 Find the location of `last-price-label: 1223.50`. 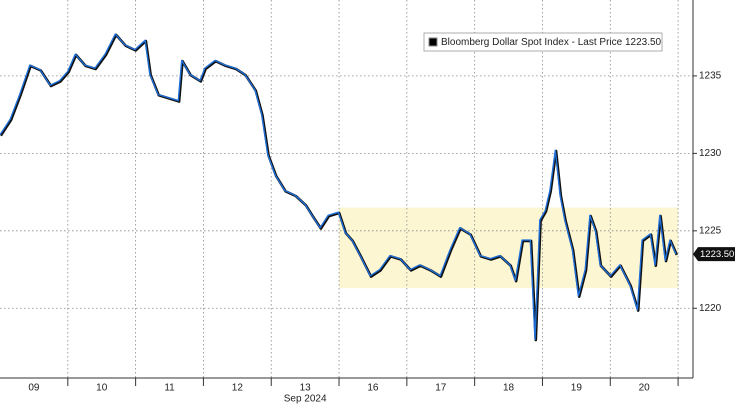

last-price-label: 1223.50 is located at coordinates (717, 254).